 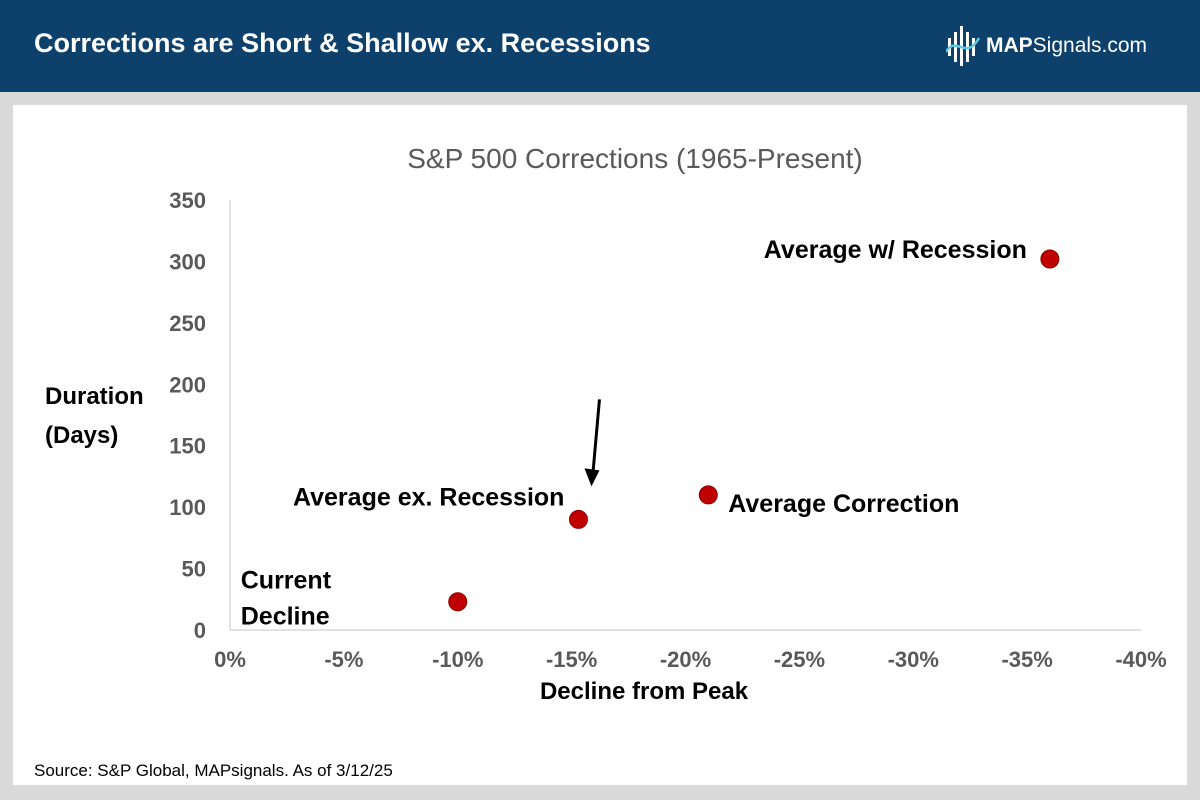 What do you see at coordinates (285, 617) in the screenshot?
I see `point-label: Decline` at bounding box center [285, 617].